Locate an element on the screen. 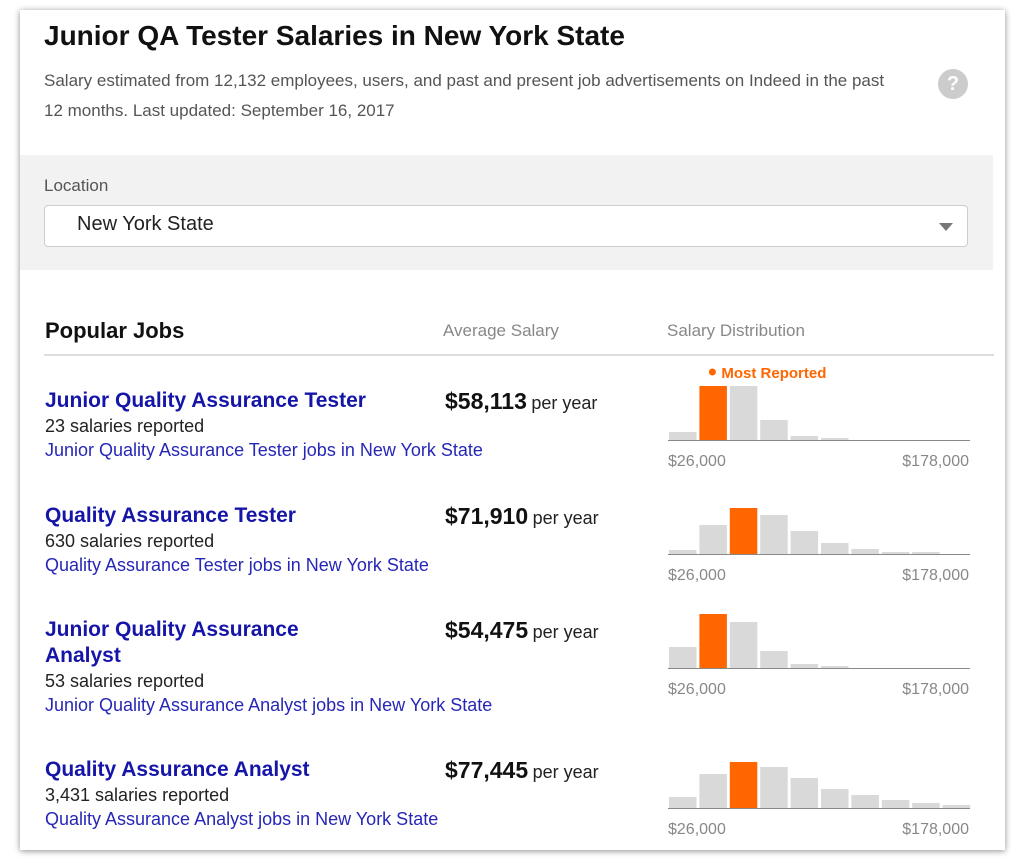 The image size is (1024, 863). column-header: Salary Distribution is located at coordinates (736, 330).